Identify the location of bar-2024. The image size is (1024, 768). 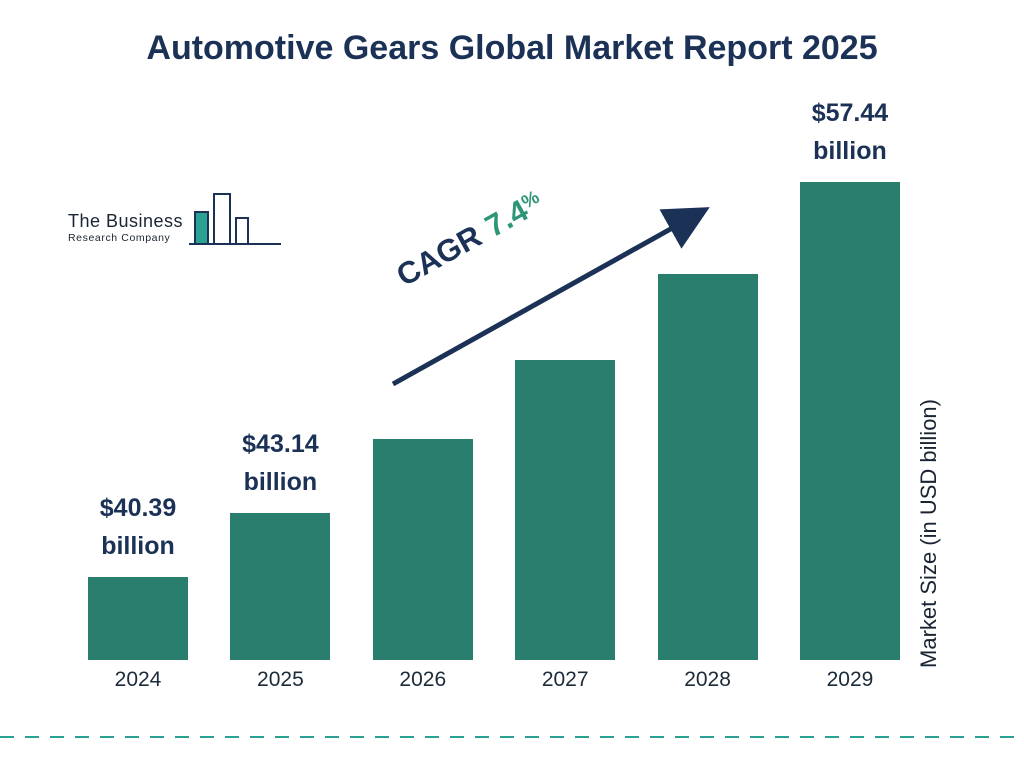
(138, 618).